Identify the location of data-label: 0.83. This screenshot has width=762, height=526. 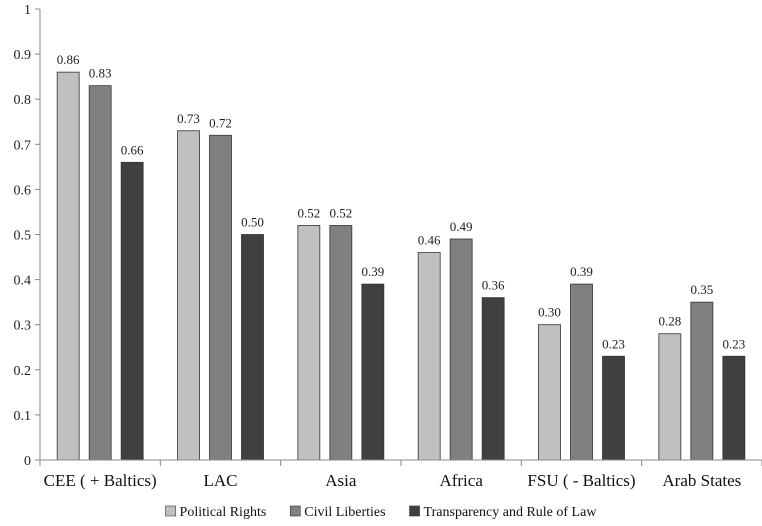
(100, 73).